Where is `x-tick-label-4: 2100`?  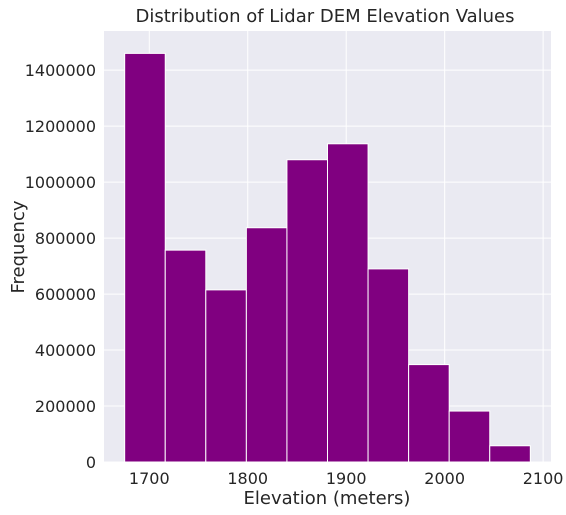
x-tick-label-4: 2100 is located at coordinates (543, 478).